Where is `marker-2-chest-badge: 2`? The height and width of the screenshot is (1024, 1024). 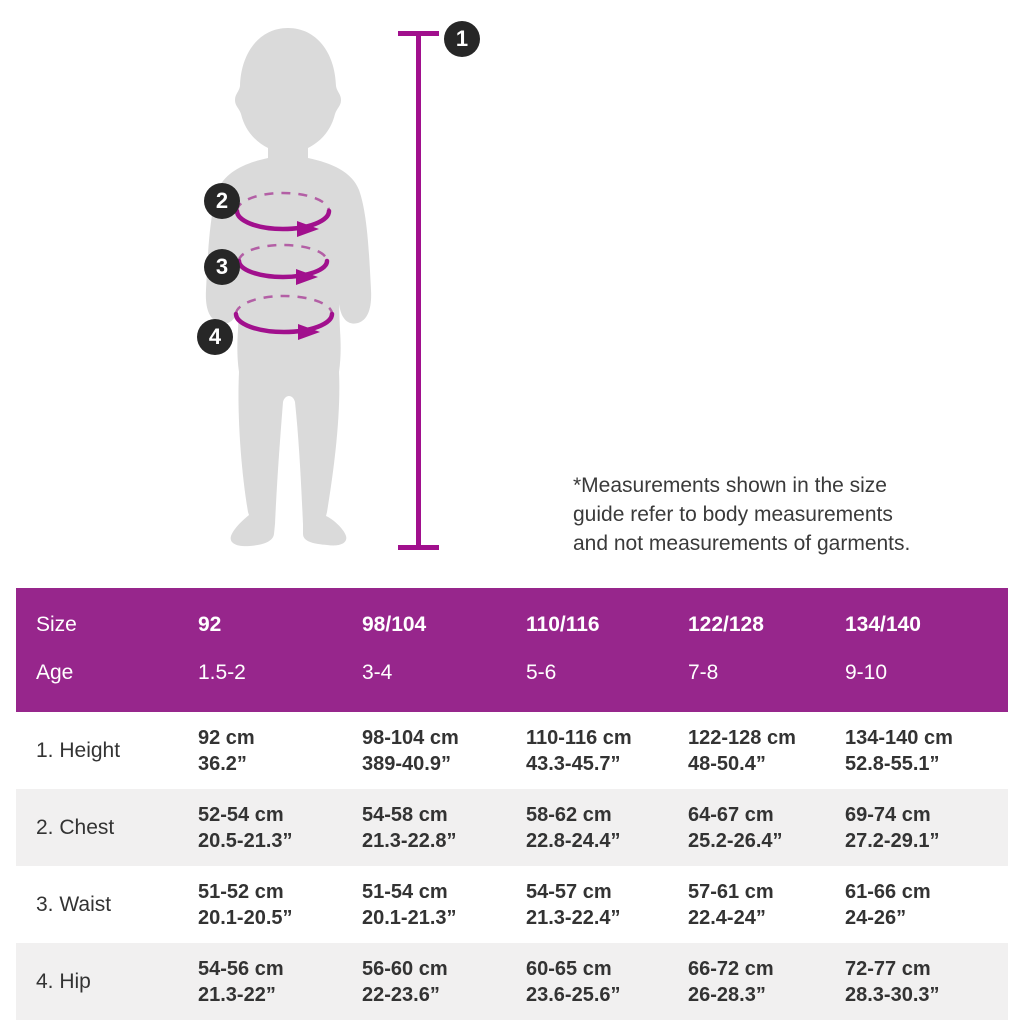 marker-2-chest-badge: 2 is located at coordinates (222, 201).